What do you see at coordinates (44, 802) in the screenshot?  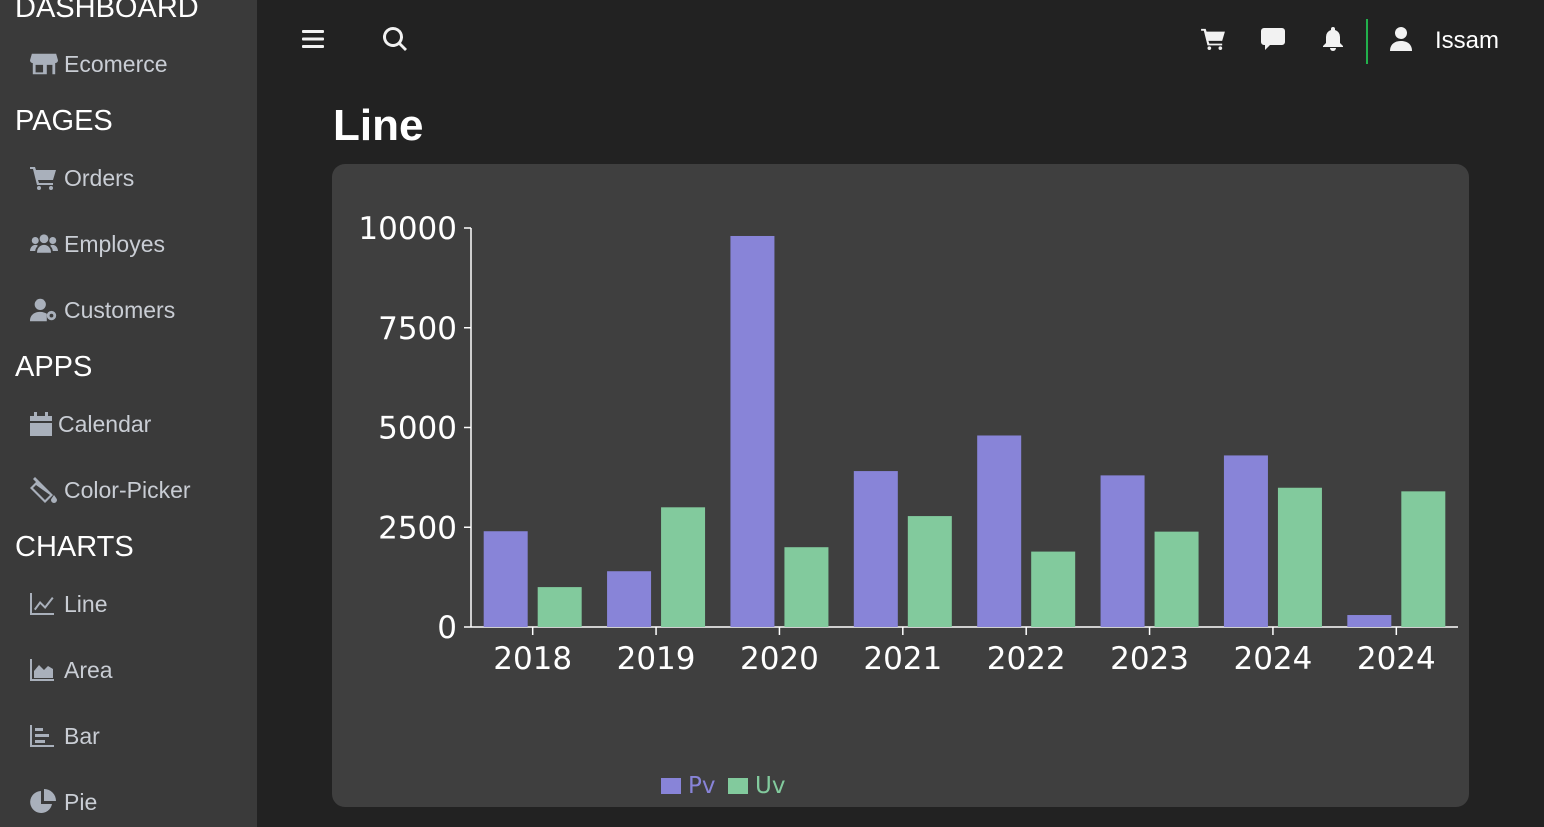 I see `pie-chart-icon` at bounding box center [44, 802].